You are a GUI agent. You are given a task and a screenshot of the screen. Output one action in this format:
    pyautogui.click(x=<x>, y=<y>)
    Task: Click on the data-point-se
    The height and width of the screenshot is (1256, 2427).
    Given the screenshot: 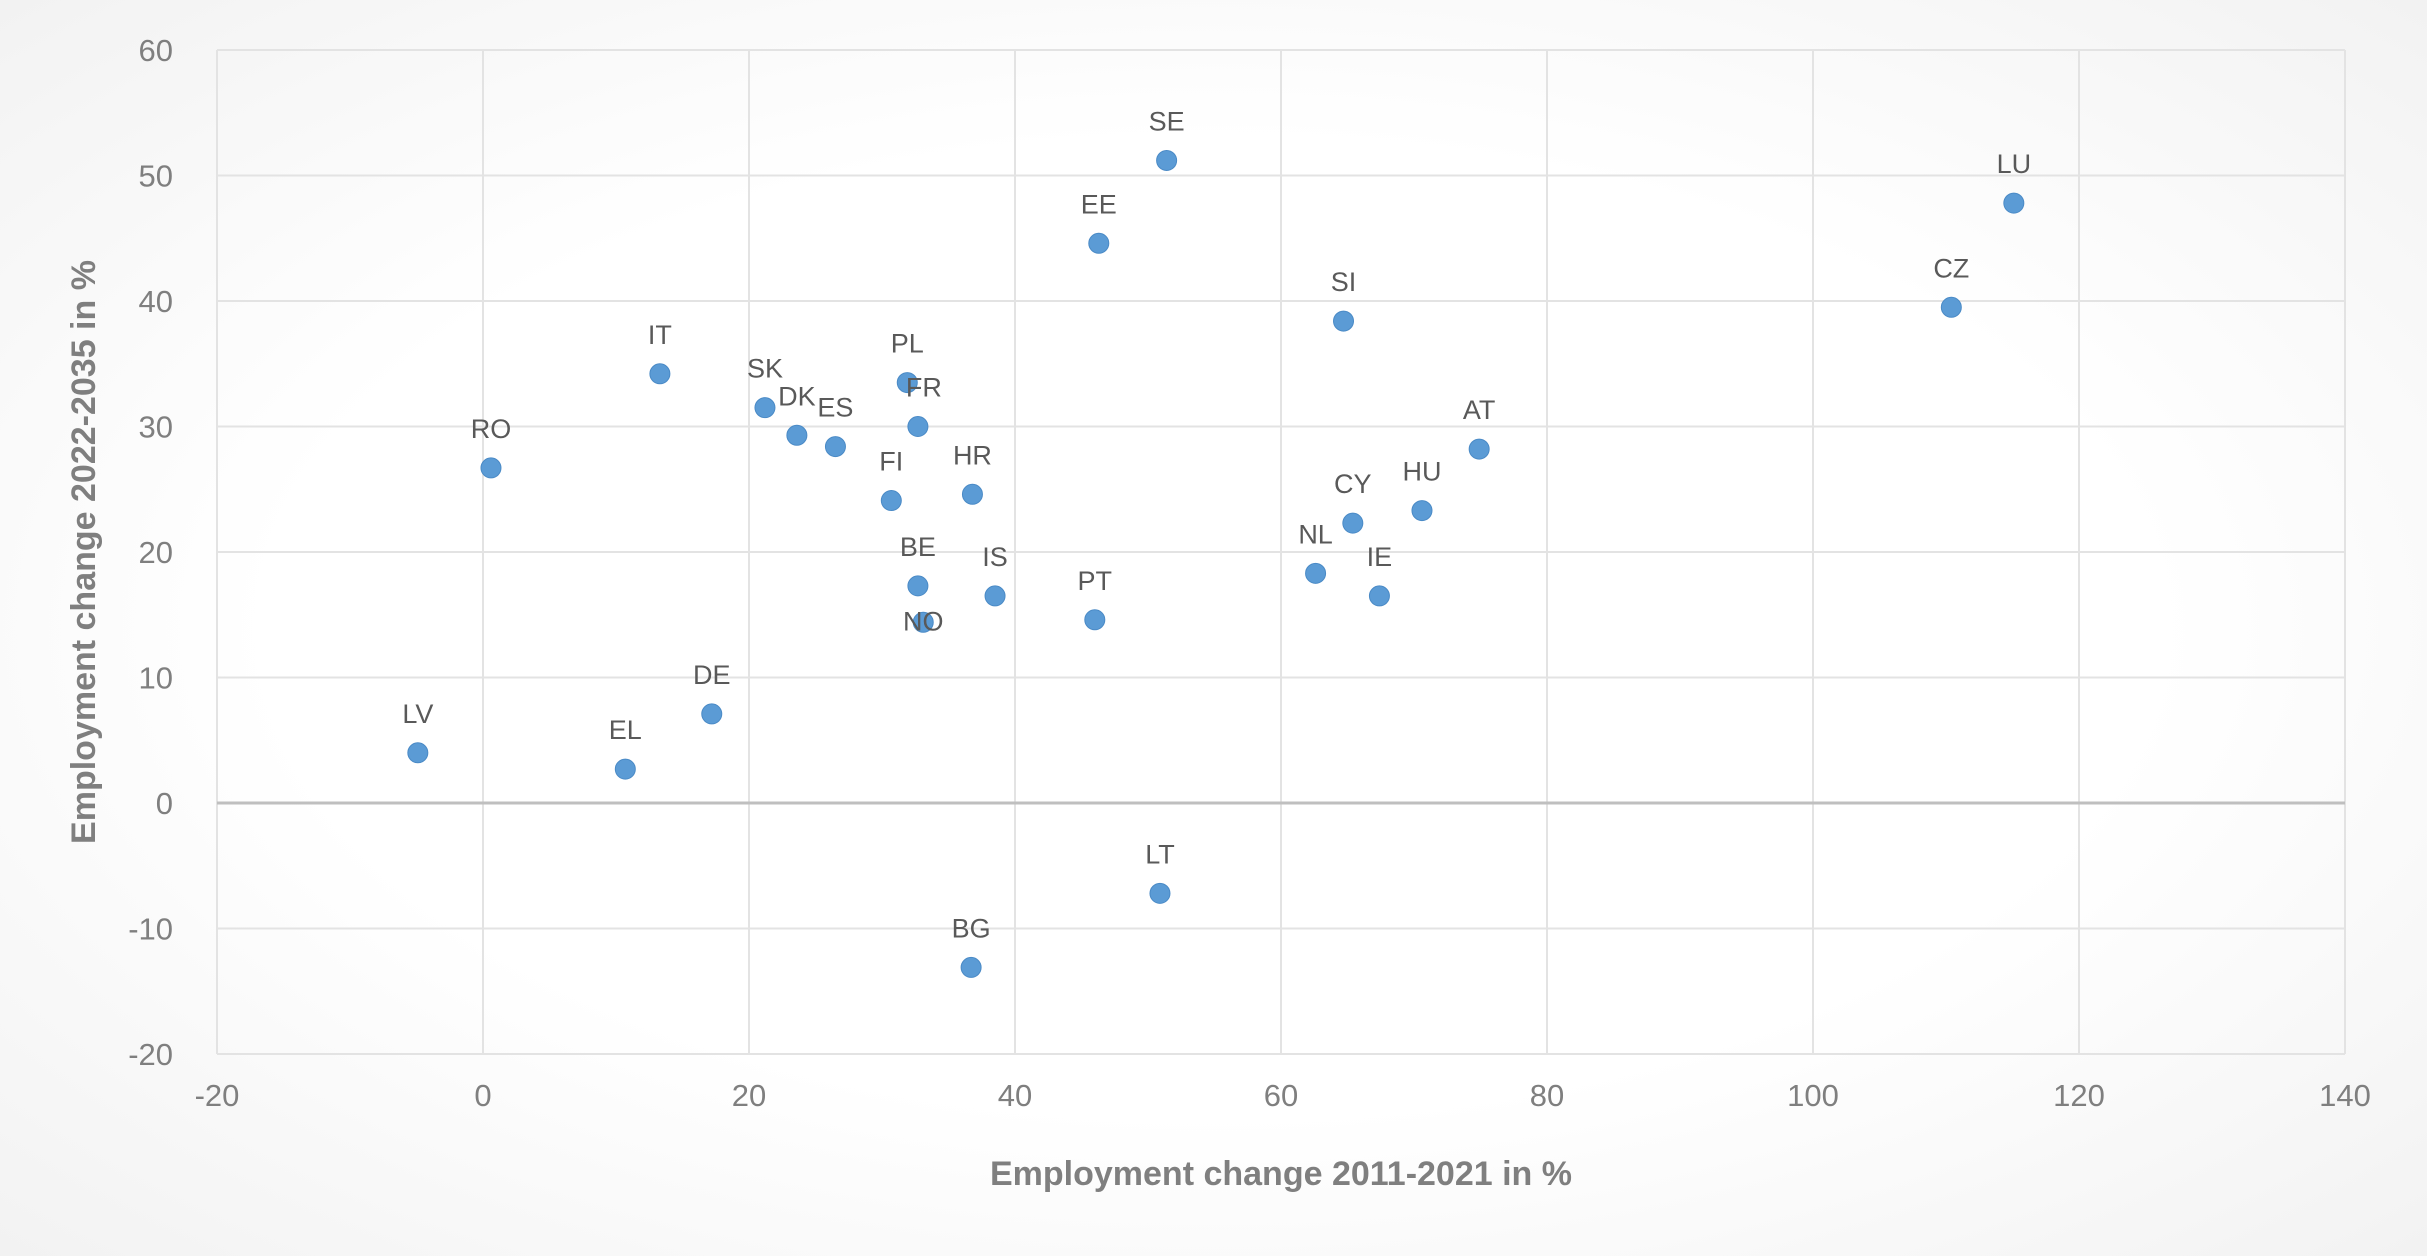 What is the action you would take?
    pyautogui.click(x=1167, y=160)
    